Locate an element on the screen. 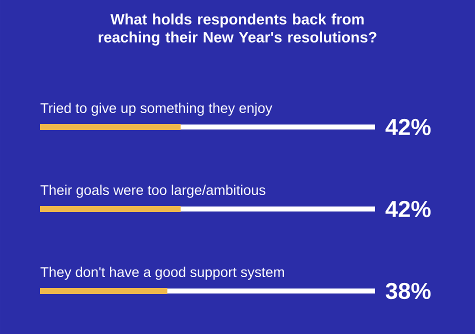 Image resolution: width=475 pixels, height=334 pixels. y-tick-label: They don't have a good support system is located at coordinates (162, 273).